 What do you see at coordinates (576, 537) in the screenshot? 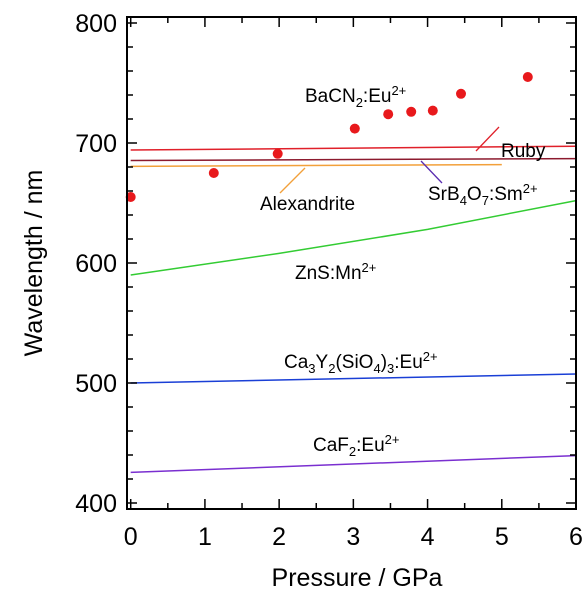
I see `x-tick-label: 6` at bounding box center [576, 537].